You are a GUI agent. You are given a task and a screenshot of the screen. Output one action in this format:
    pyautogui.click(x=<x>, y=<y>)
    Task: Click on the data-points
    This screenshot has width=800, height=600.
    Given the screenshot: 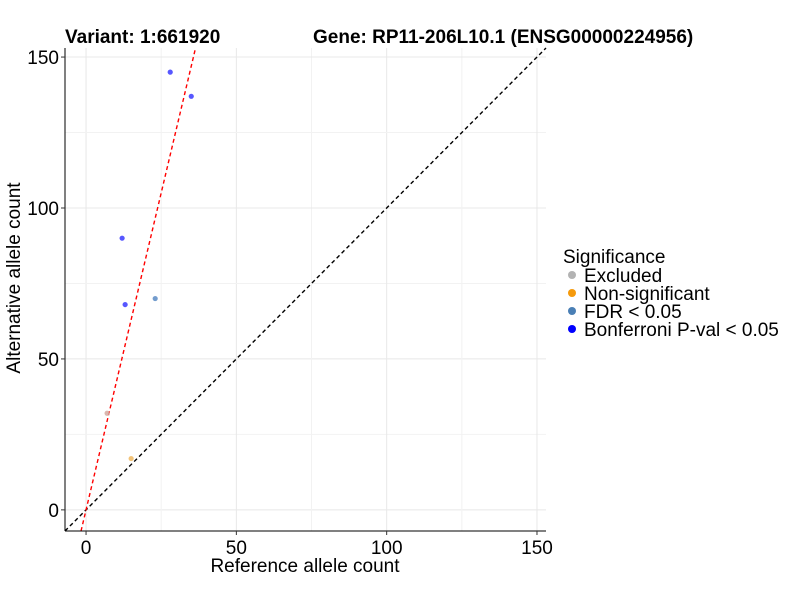 What is the action you would take?
    pyautogui.click(x=149, y=265)
    